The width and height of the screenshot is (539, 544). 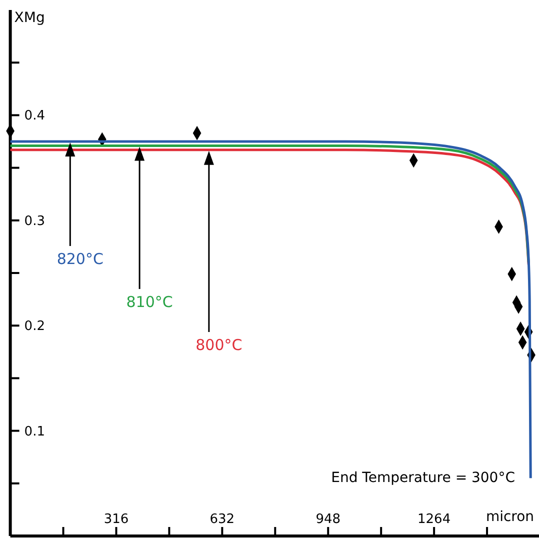 What do you see at coordinates (34, 432) in the screenshot?
I see `y-tick-label: 0.1` at bounding box center [34, 432].